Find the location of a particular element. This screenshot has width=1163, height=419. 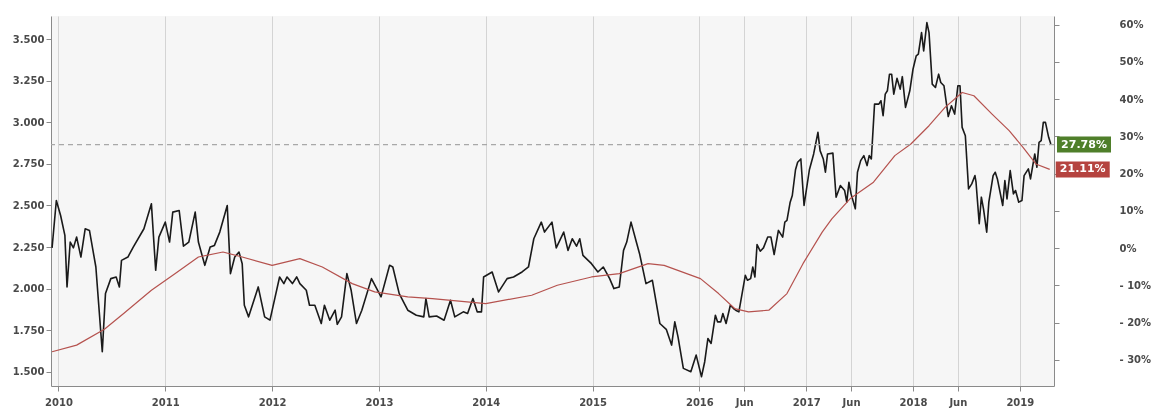

y-tick-label: 2.000 is located at coordinates (28, 289).